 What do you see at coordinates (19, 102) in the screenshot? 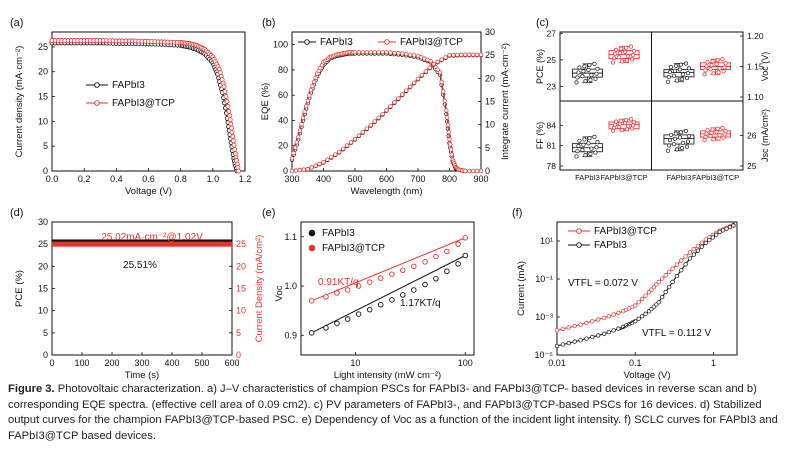
I see `panel-a-y-label: Current density (mA·cm⁻²)` at bounding box center [19, 102].